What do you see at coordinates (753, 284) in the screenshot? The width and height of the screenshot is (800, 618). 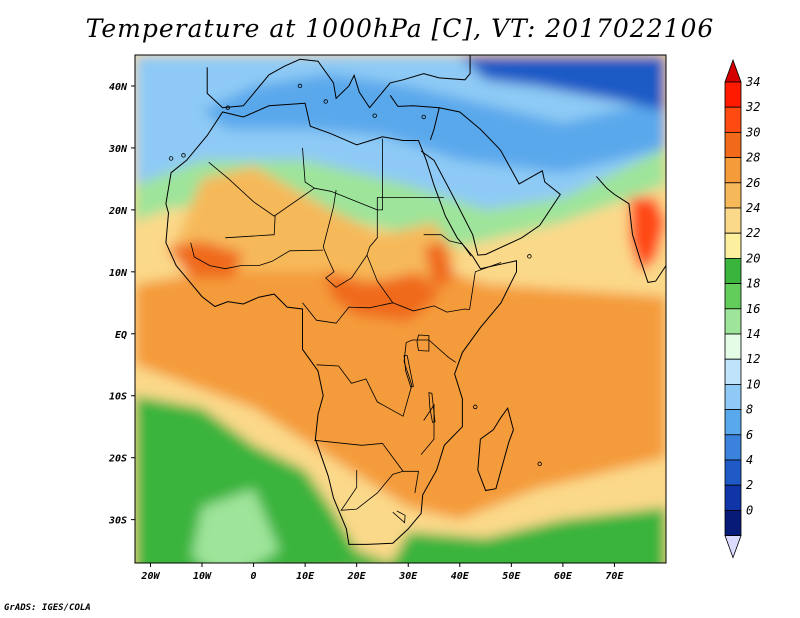 I see `colorbar-label: 18` at bounding box center [753, 284].